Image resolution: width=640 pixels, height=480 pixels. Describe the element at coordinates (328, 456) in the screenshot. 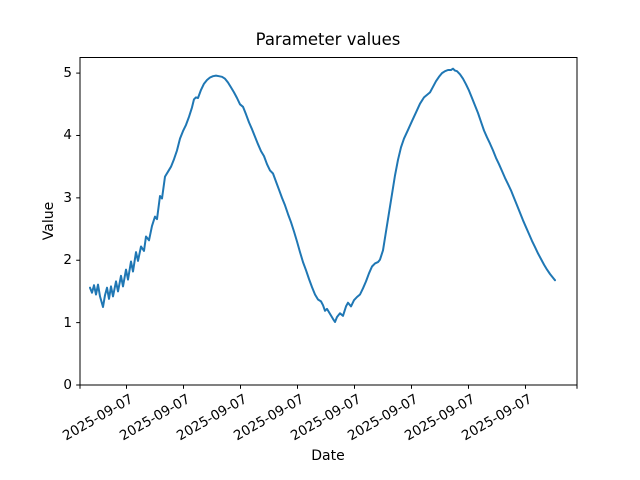

I see `x-axis-label: Date` at that location.